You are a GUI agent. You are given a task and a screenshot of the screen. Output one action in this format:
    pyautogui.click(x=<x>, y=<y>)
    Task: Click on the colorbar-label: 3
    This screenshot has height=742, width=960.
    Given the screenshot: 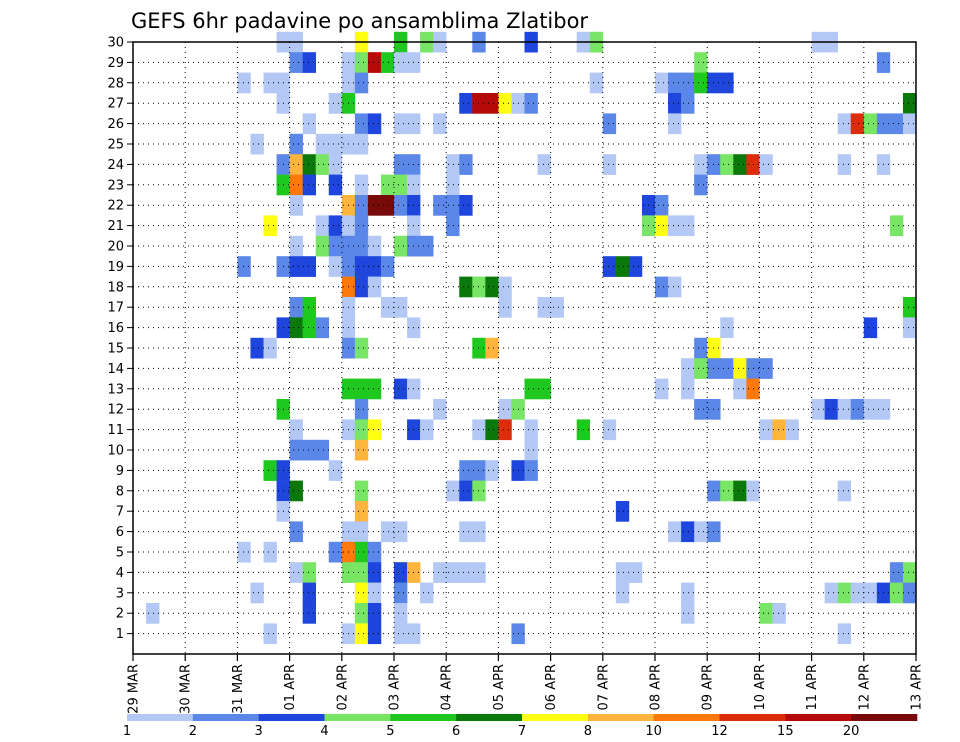 What is the action you would take?
    pyautogui.click(x=259, y=731)
    